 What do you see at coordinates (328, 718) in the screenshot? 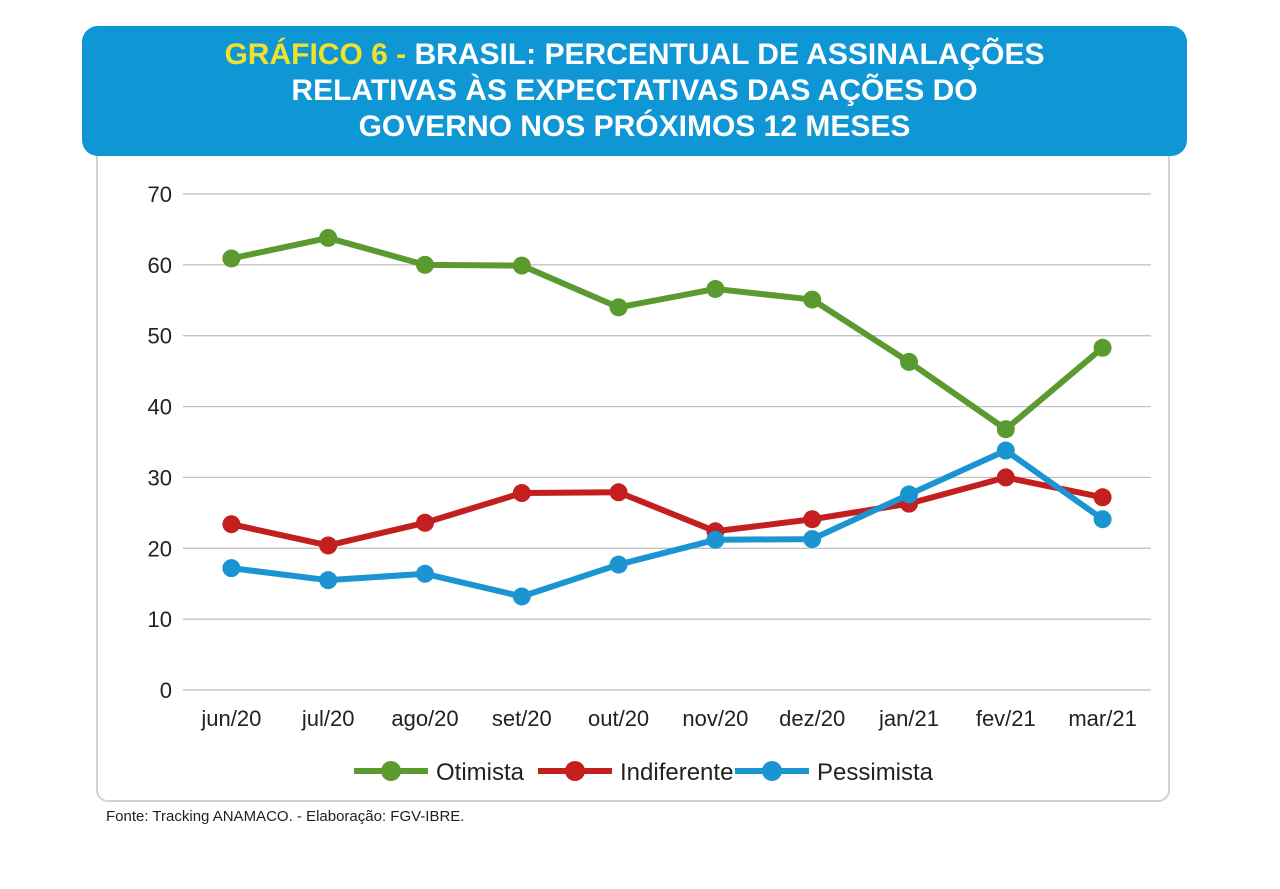
I see `x-tick-label: jul/20` at bounding box center [328, 718].